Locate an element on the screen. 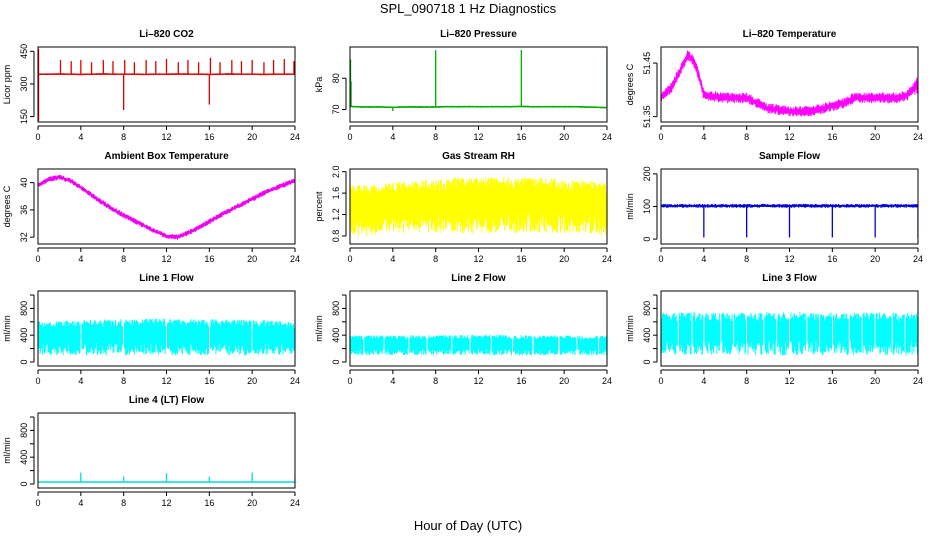  panel-1: Li–820 CO2 0 4 8 12 16 20 24 150 300 450 Licor ppm is located at coordinates (151, 85).